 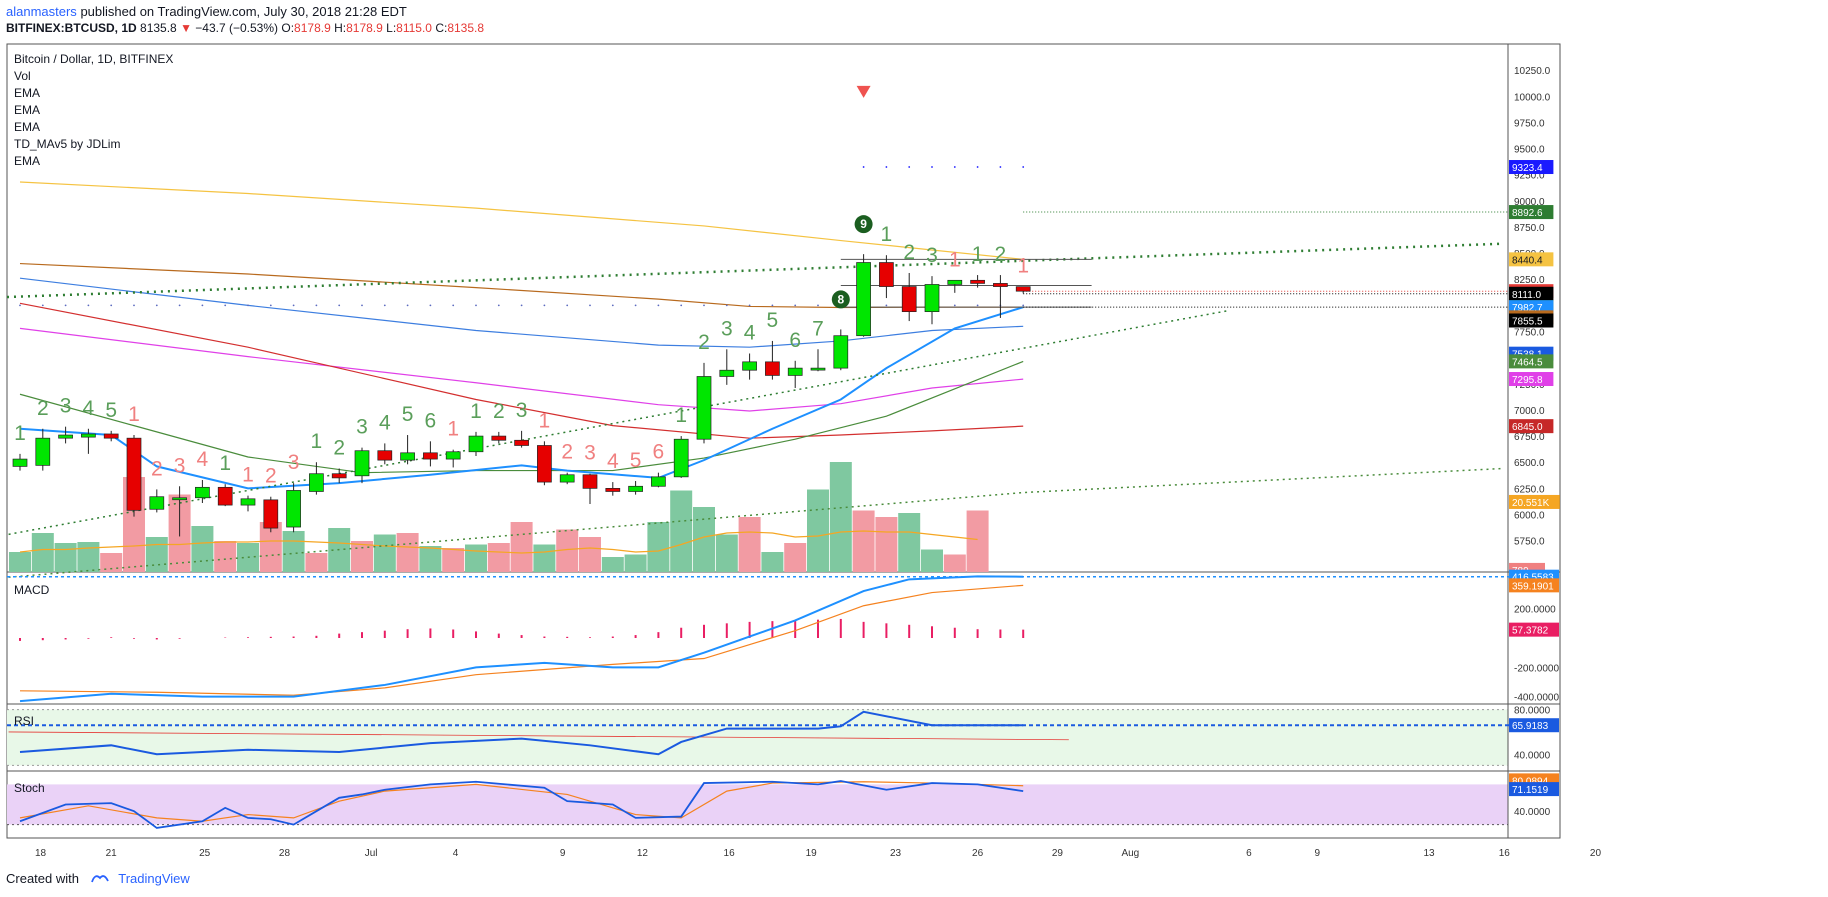 I want to click on x-tick-label: 19, so click(x=812, y=853).